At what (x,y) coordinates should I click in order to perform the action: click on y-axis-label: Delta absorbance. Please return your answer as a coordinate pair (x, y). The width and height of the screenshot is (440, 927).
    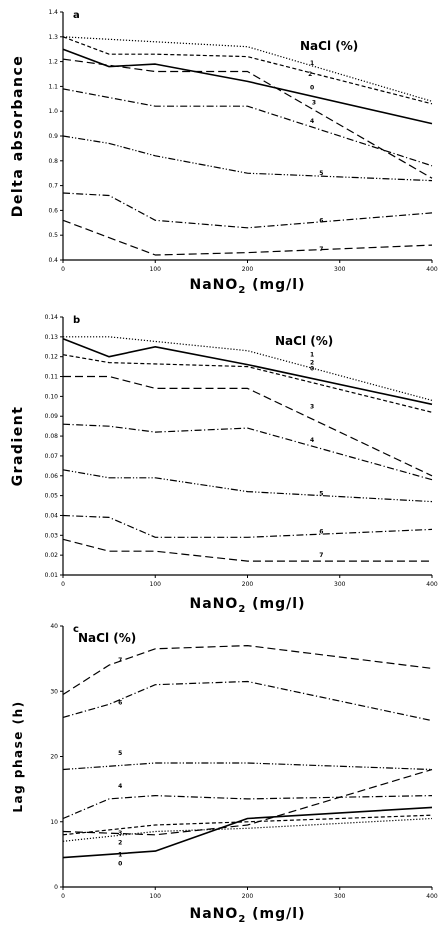
    Looking at the image, I should click on (18, 136).